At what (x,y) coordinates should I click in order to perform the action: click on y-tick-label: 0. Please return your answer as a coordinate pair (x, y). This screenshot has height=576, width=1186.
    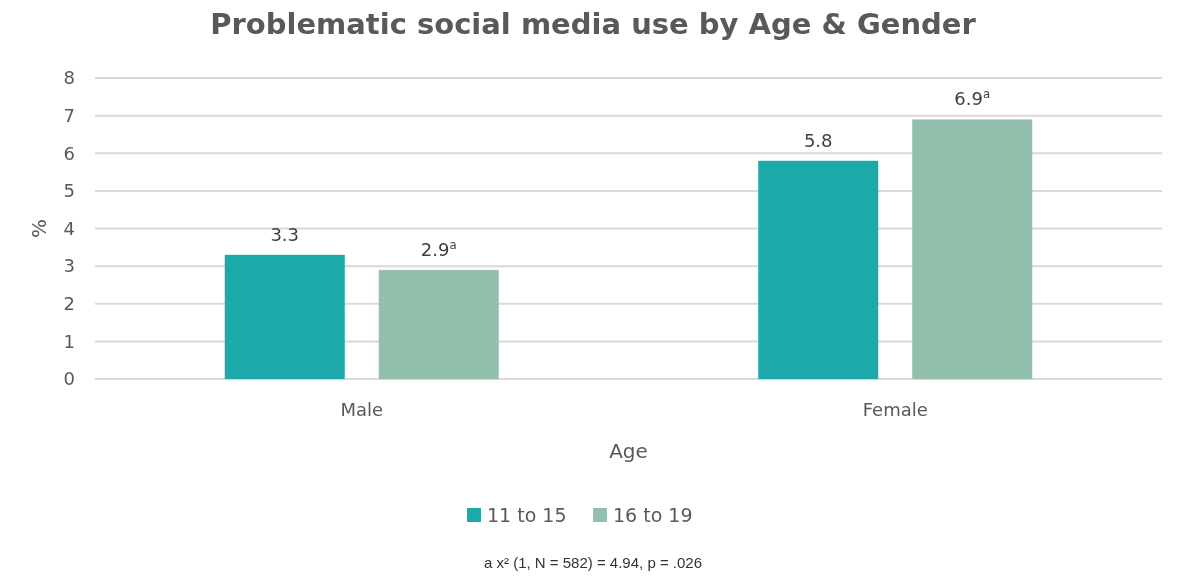
    Looking at the image, I should click on (69, 379).